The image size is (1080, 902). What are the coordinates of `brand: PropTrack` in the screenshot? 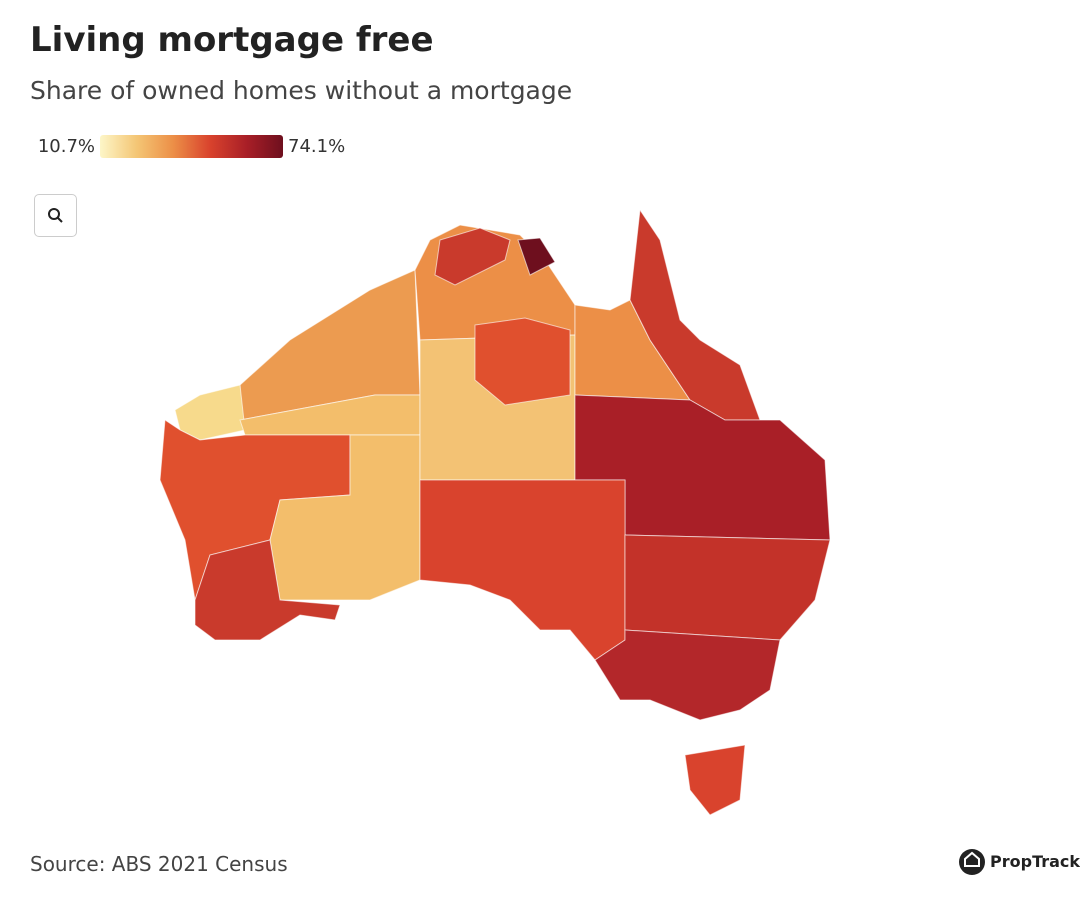 It's located at (1035, 861).